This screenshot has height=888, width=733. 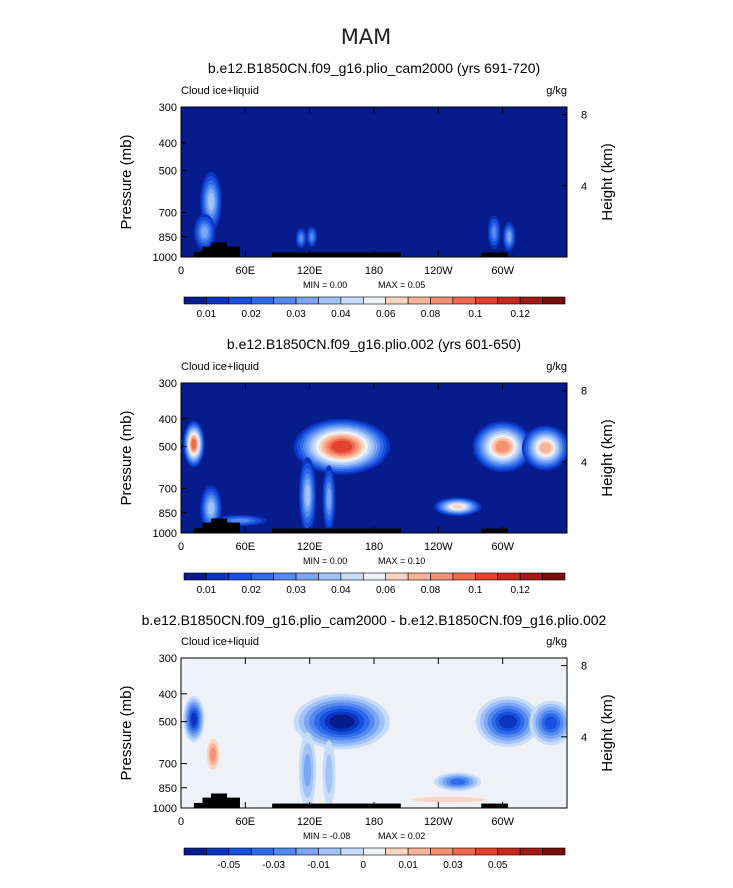 What do you see at coordinates (296, 590) in the screenshot?
I see `colorbar-label: 0.03` at bounding box center [296, 590].